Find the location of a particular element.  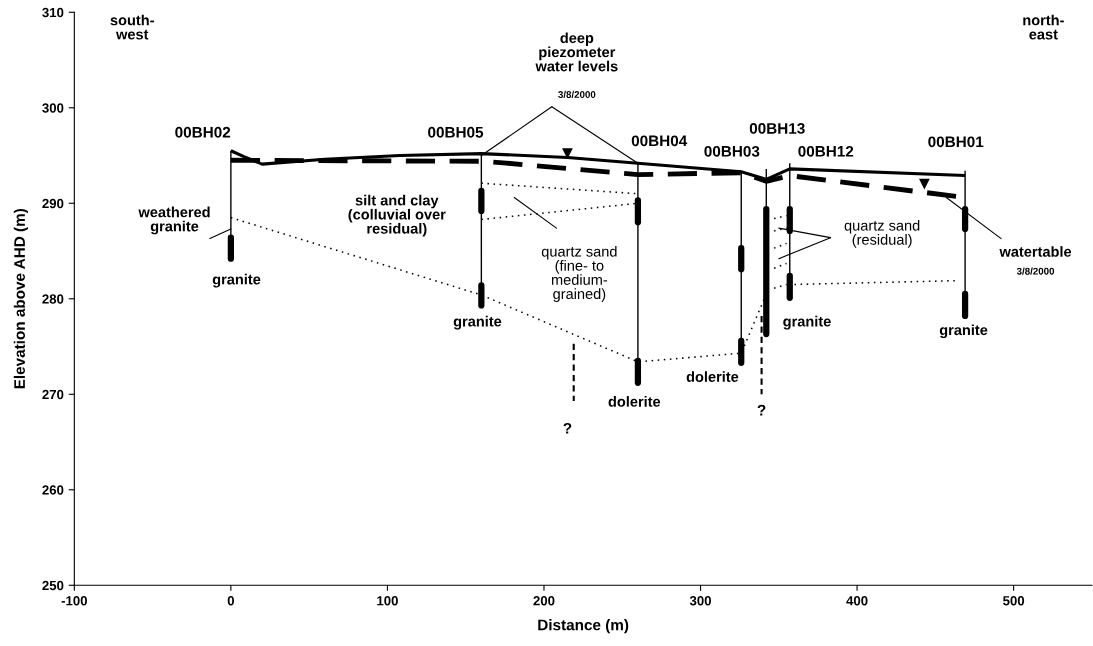

annotation: quartz sand (residual) is located at coordinates (882, 233).